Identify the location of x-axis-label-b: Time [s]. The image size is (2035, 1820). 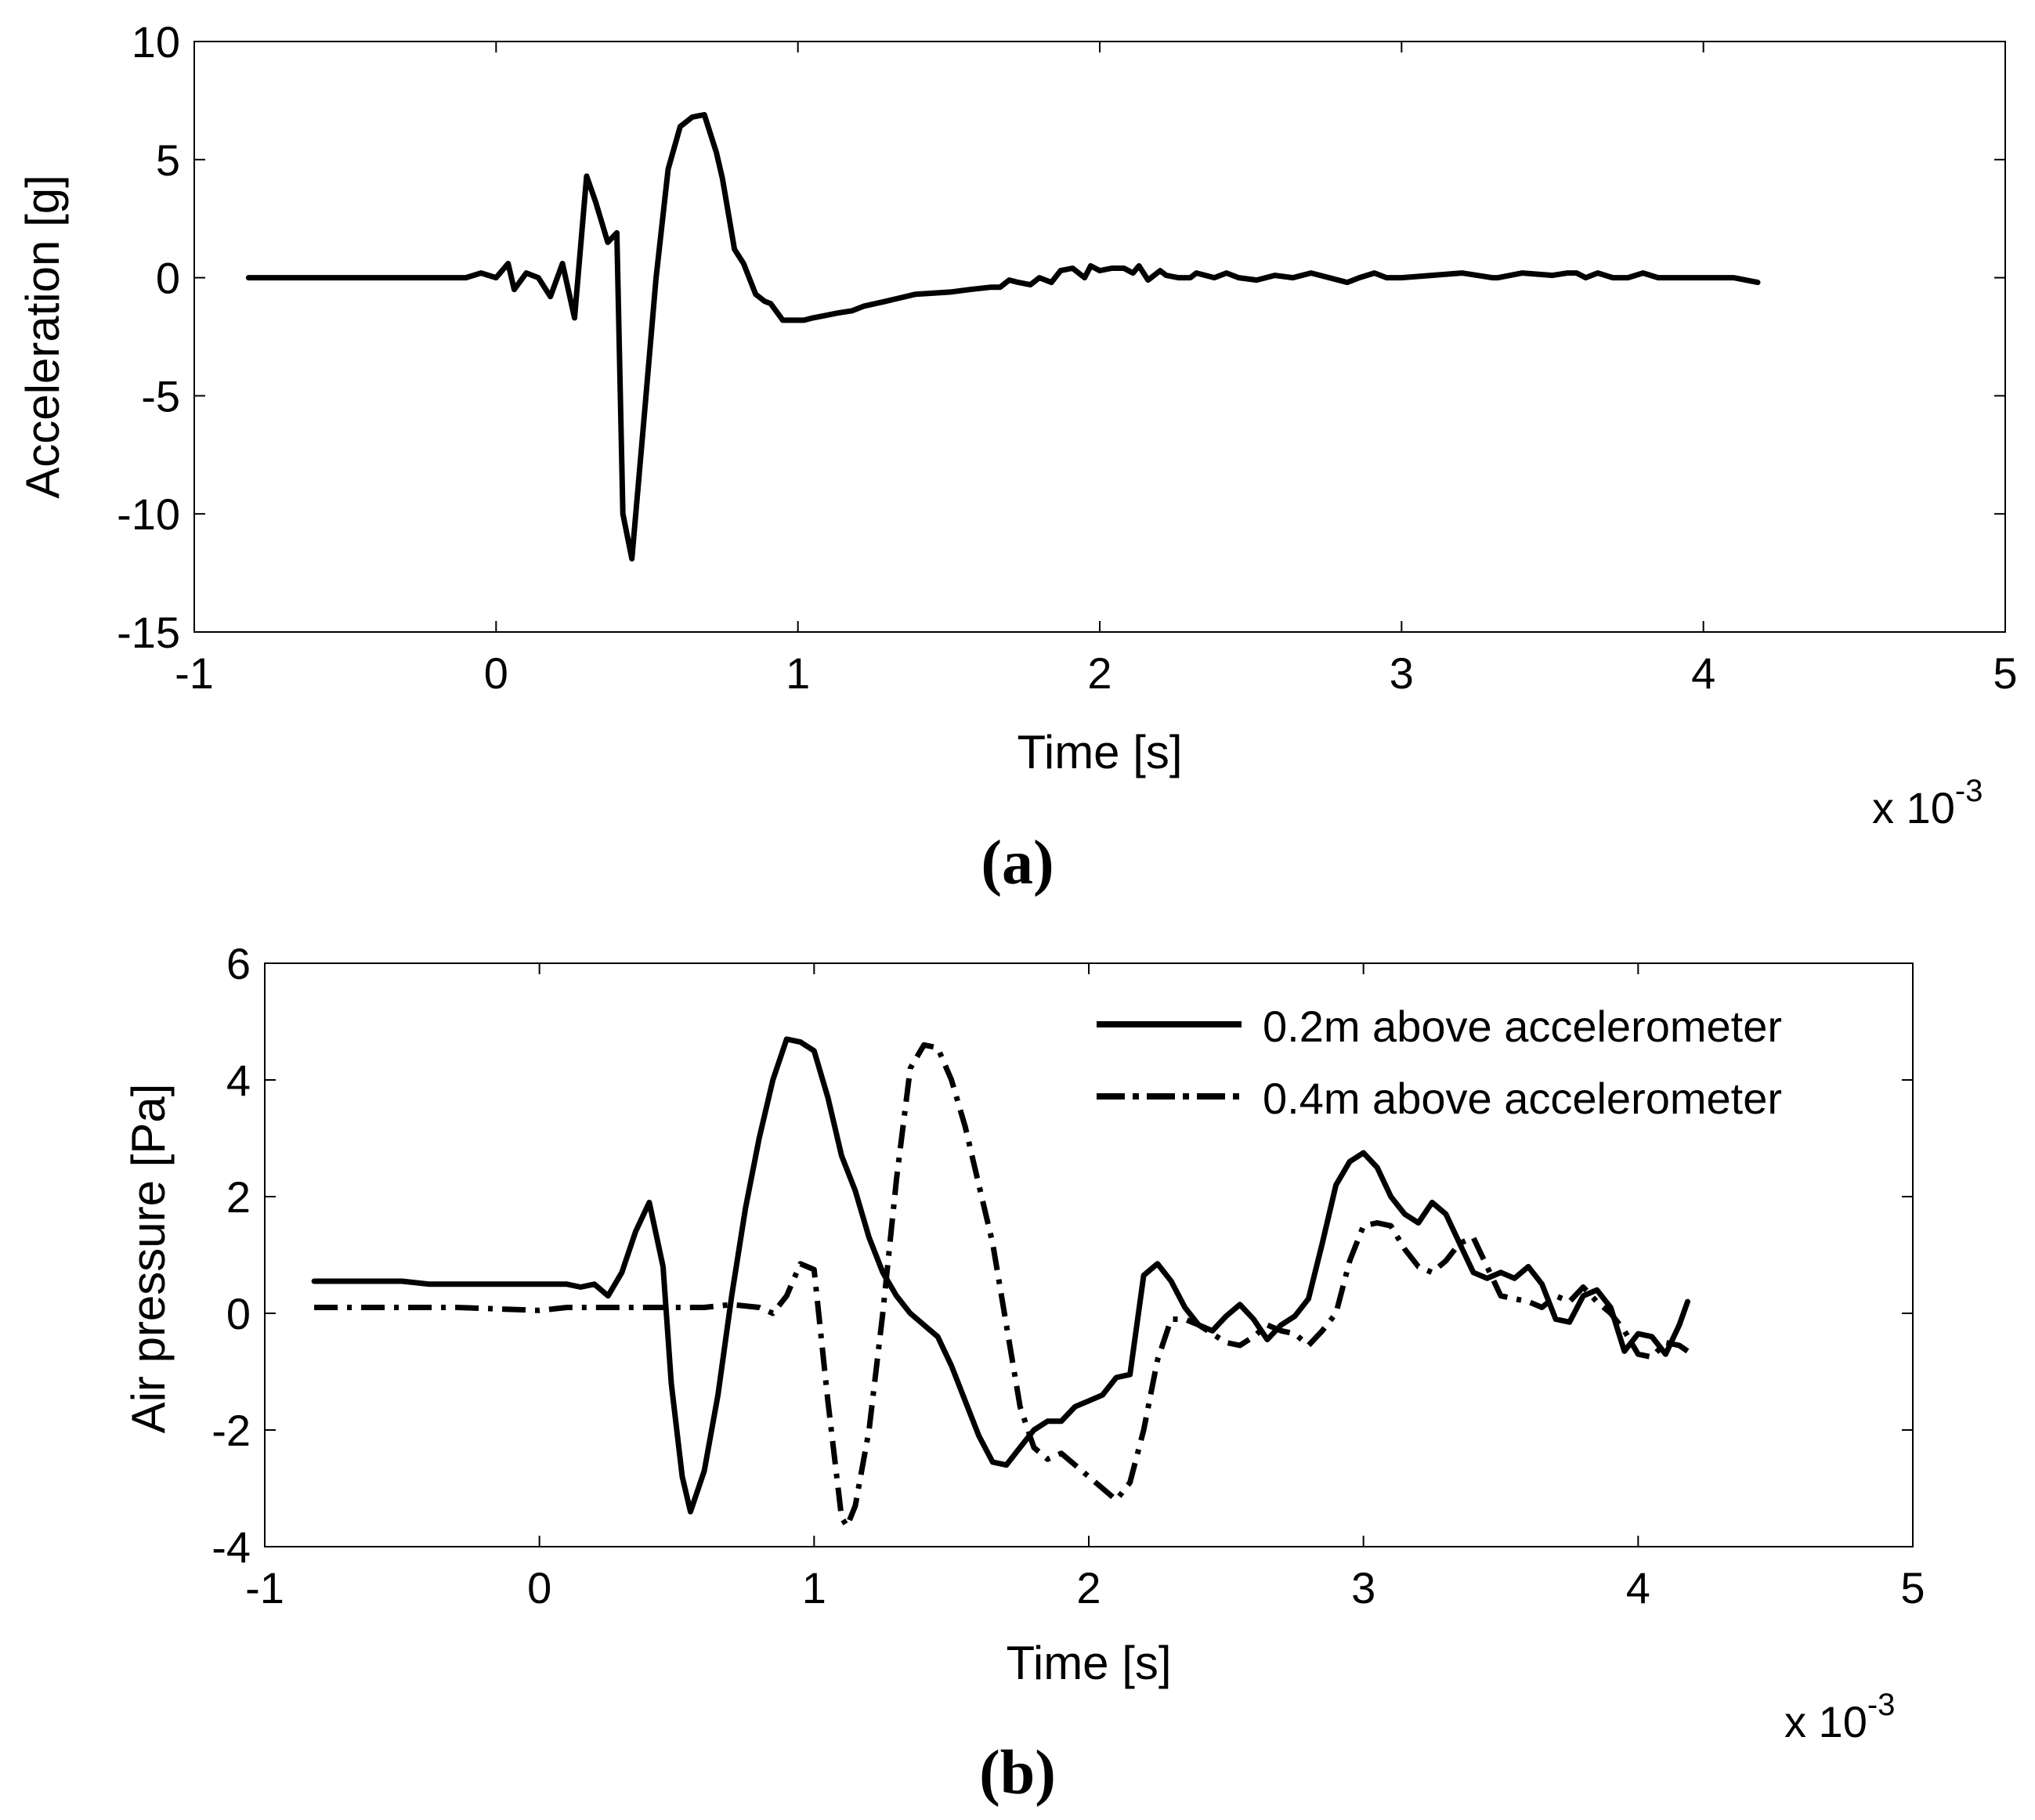
(1089, 1663).